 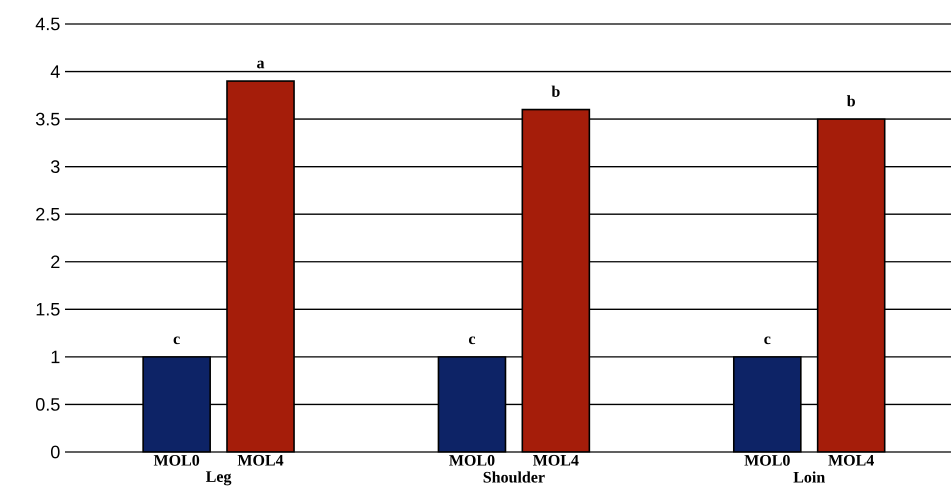 I want to click on data-label: a, so click(x=260, y=64).